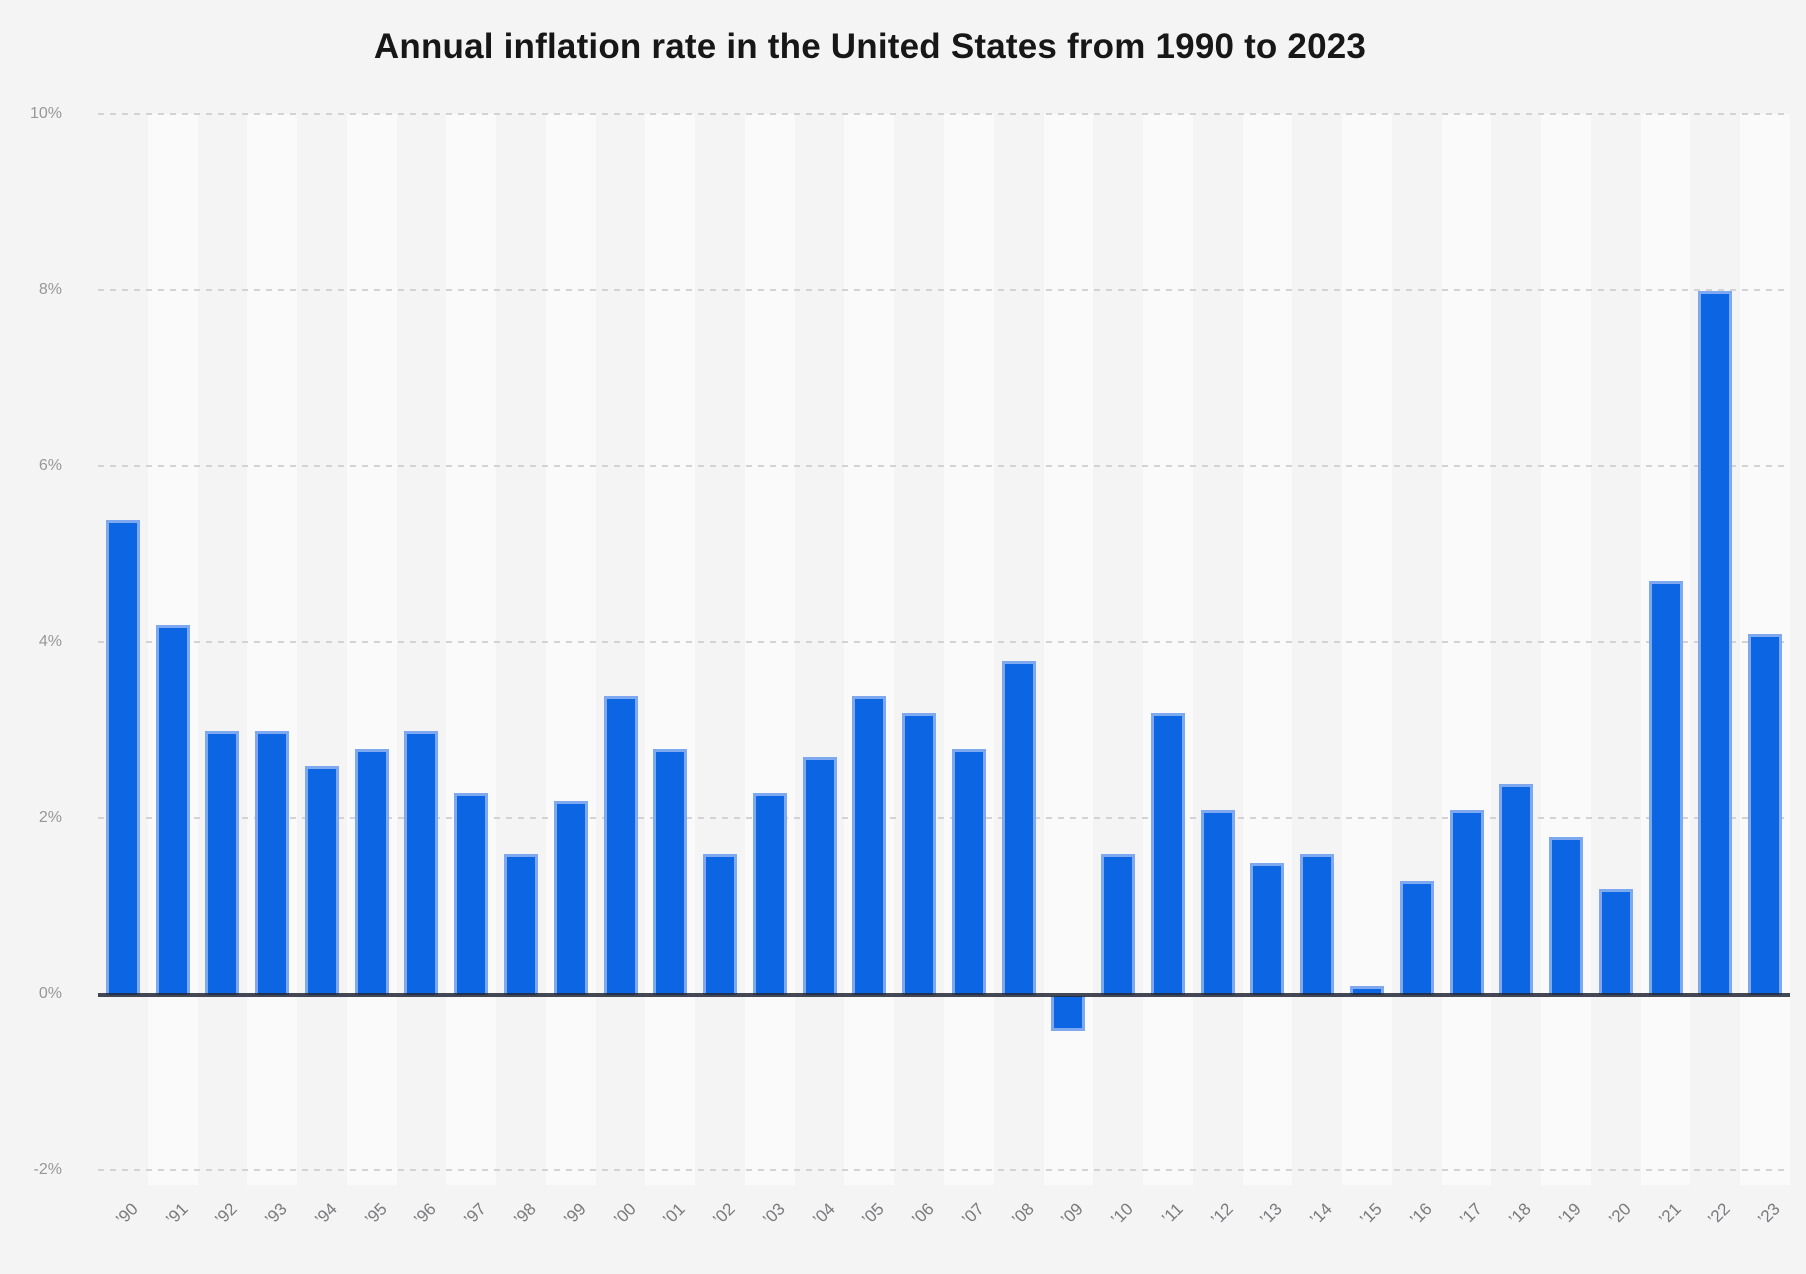  What do you see at coordinates (47, 1169) in the screenshot?
I see `y-axis-tick-label: -2%` at bounding box center [47, 1169].